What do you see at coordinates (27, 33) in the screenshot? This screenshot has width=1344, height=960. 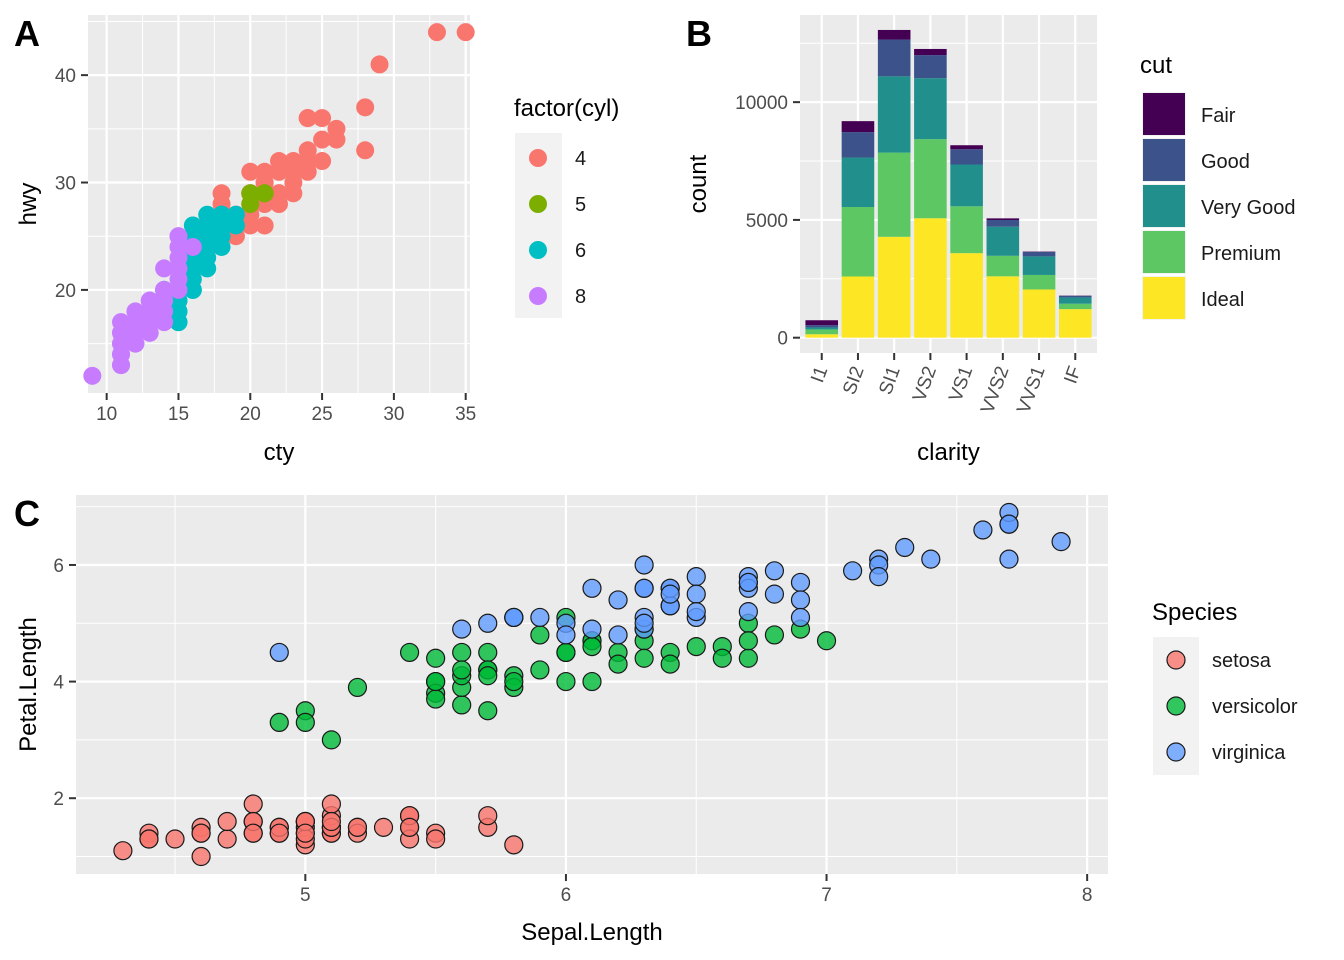 I see `panel-tag-a: A` at bounding box center [27, 33].